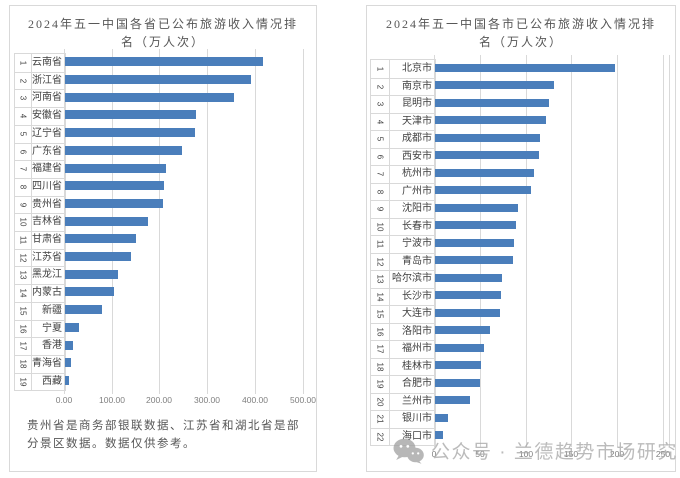 The width and height of the screenshot is (680, 478). I want to click on rank-label: 9, so click(380, 209).